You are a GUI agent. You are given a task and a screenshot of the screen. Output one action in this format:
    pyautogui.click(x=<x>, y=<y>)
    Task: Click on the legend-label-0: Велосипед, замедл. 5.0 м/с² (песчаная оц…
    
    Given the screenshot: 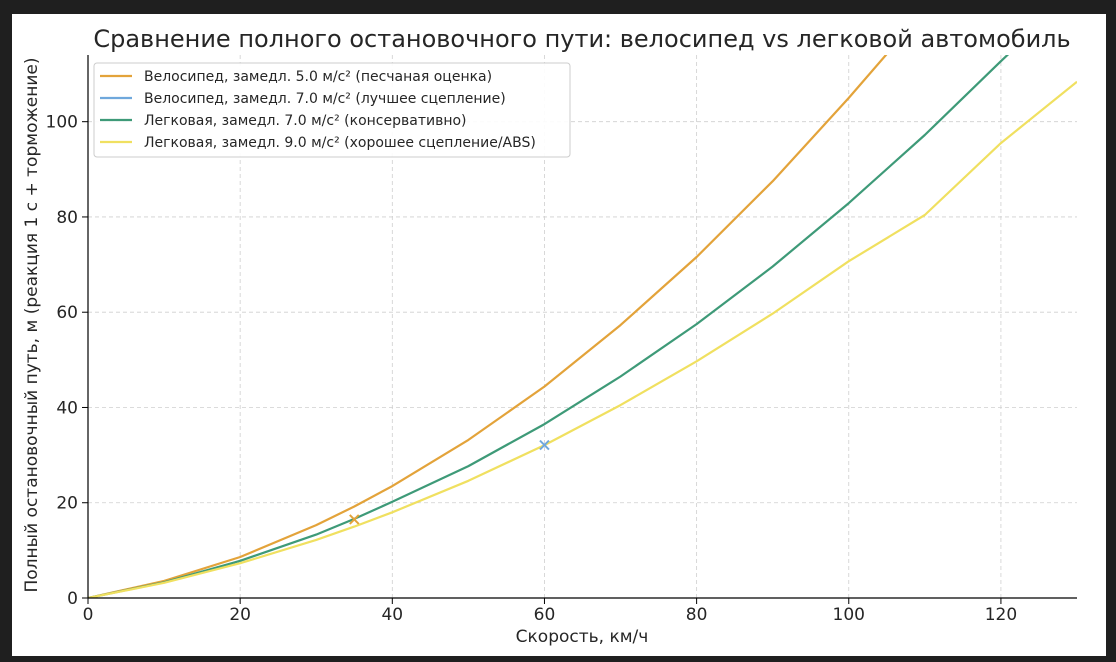 What is the action you would take?
    pyautogui.click(x=318, y=77)
    